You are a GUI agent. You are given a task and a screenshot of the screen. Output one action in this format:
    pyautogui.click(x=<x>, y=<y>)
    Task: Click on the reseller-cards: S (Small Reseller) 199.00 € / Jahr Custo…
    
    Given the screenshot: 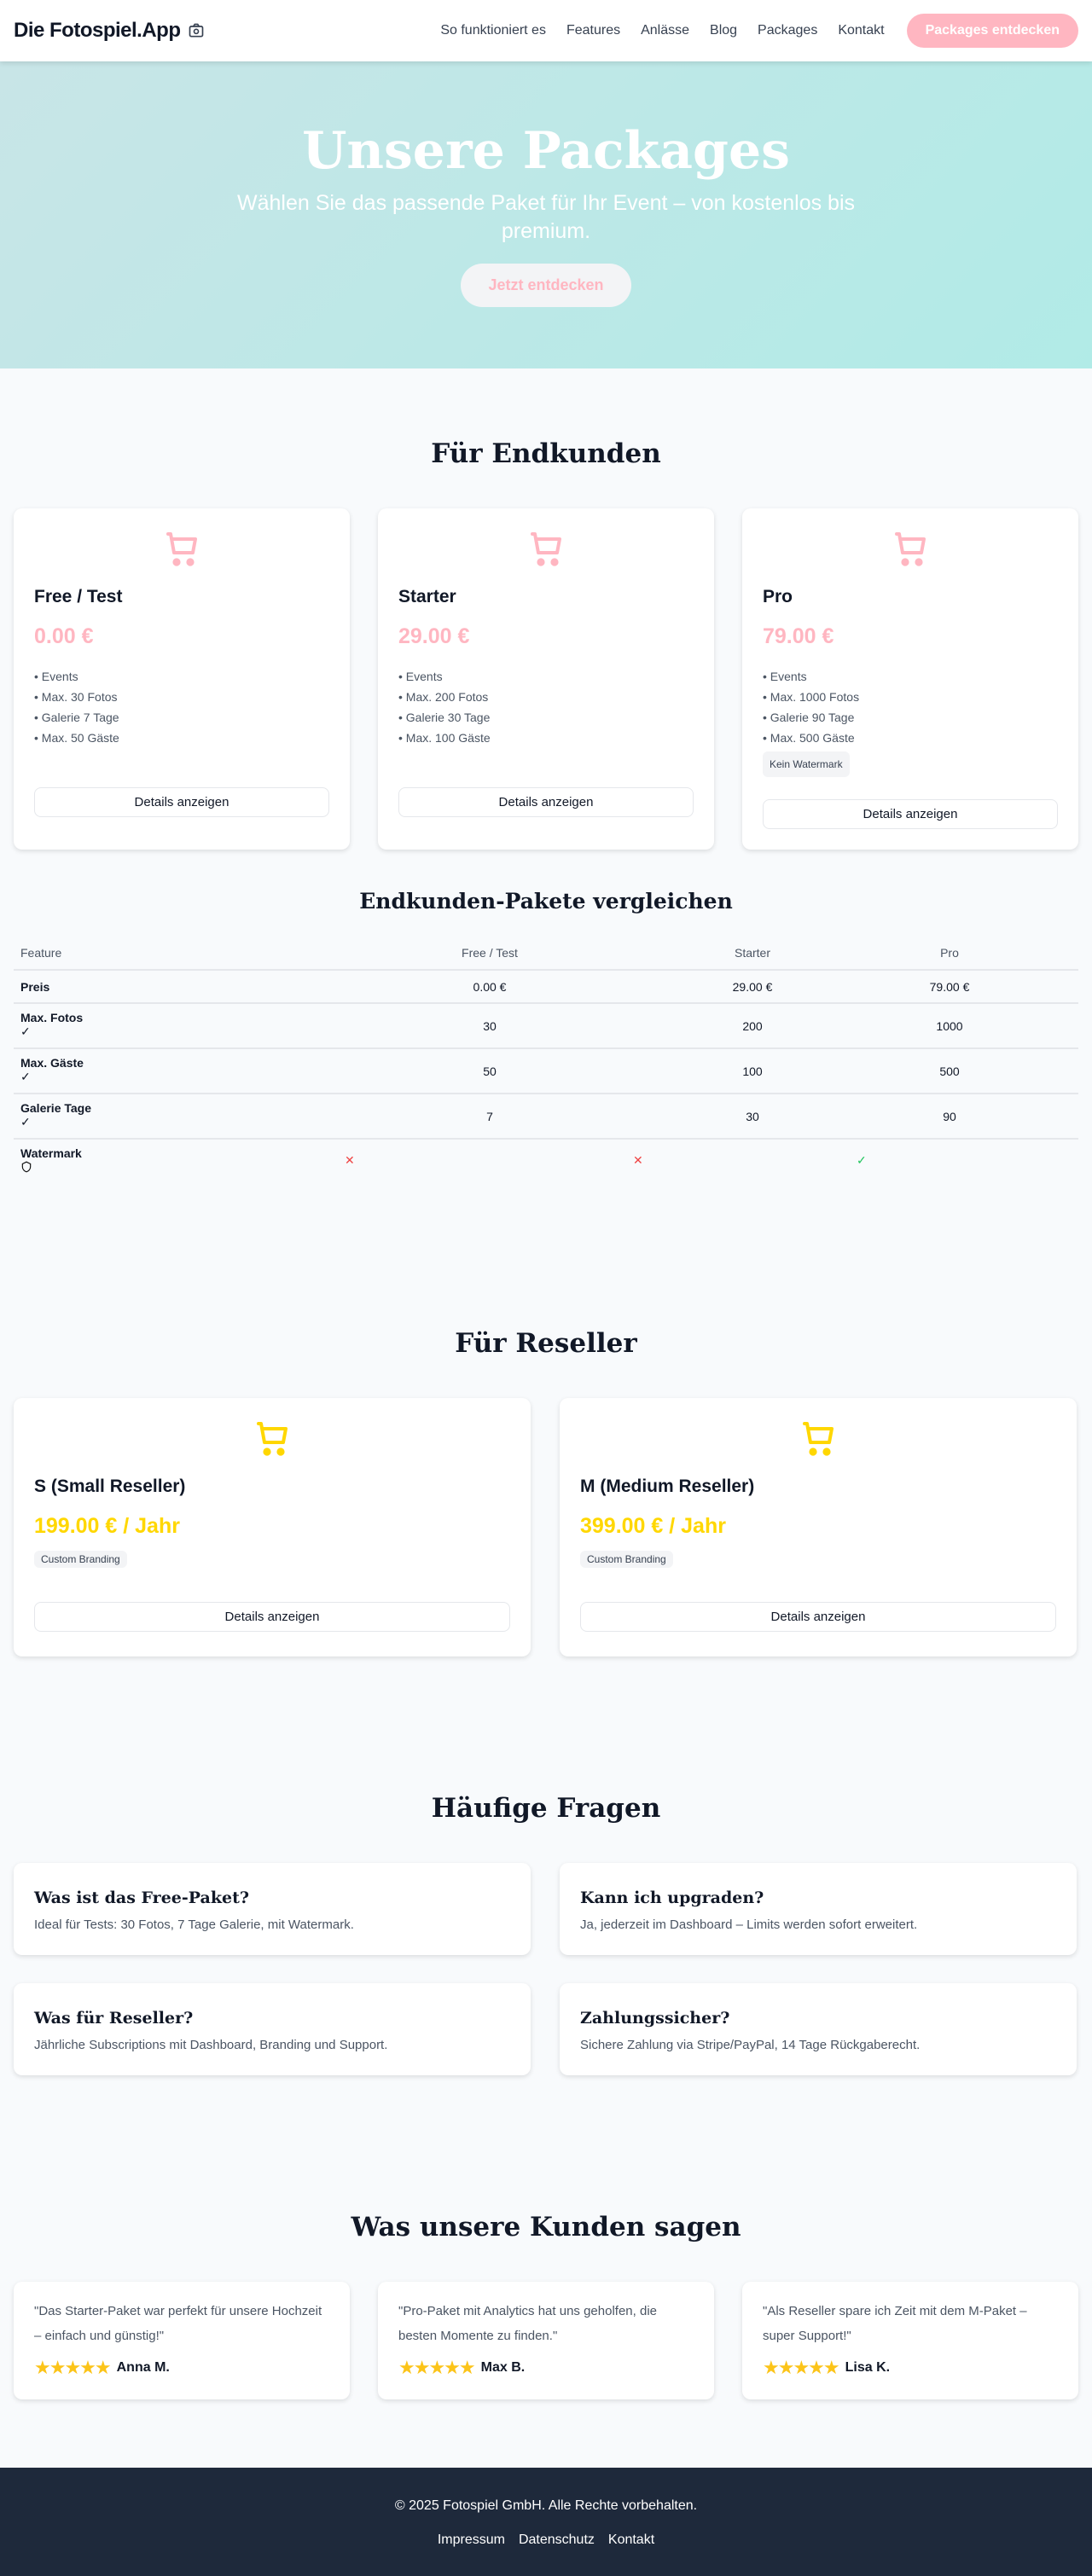 What is the action you would take?
    pyautogui.click(x=546, y=1527)
    